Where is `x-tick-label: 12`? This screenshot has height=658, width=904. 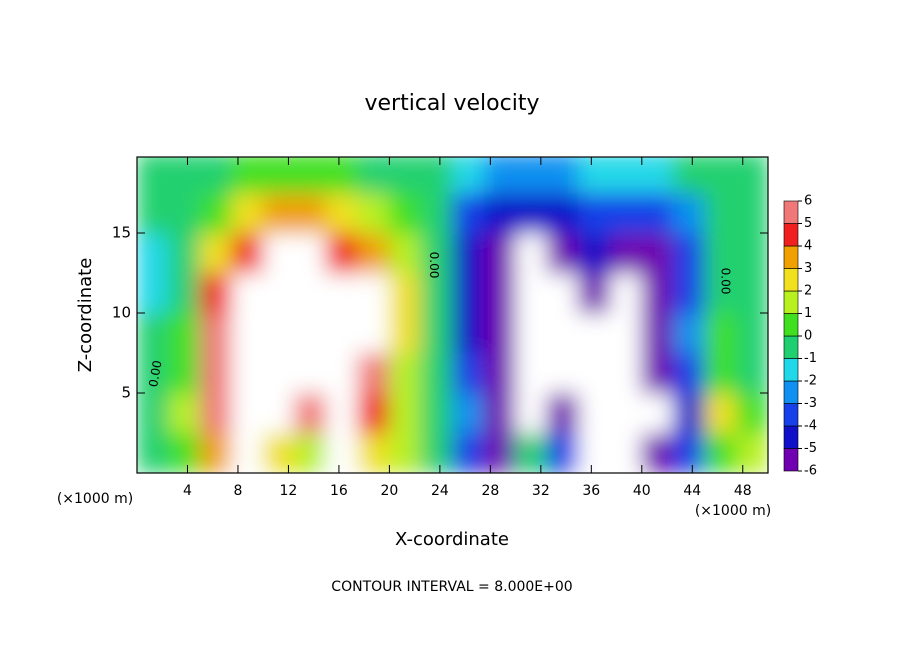
x-tick-label: 12 is located at coordinates (289, 491).